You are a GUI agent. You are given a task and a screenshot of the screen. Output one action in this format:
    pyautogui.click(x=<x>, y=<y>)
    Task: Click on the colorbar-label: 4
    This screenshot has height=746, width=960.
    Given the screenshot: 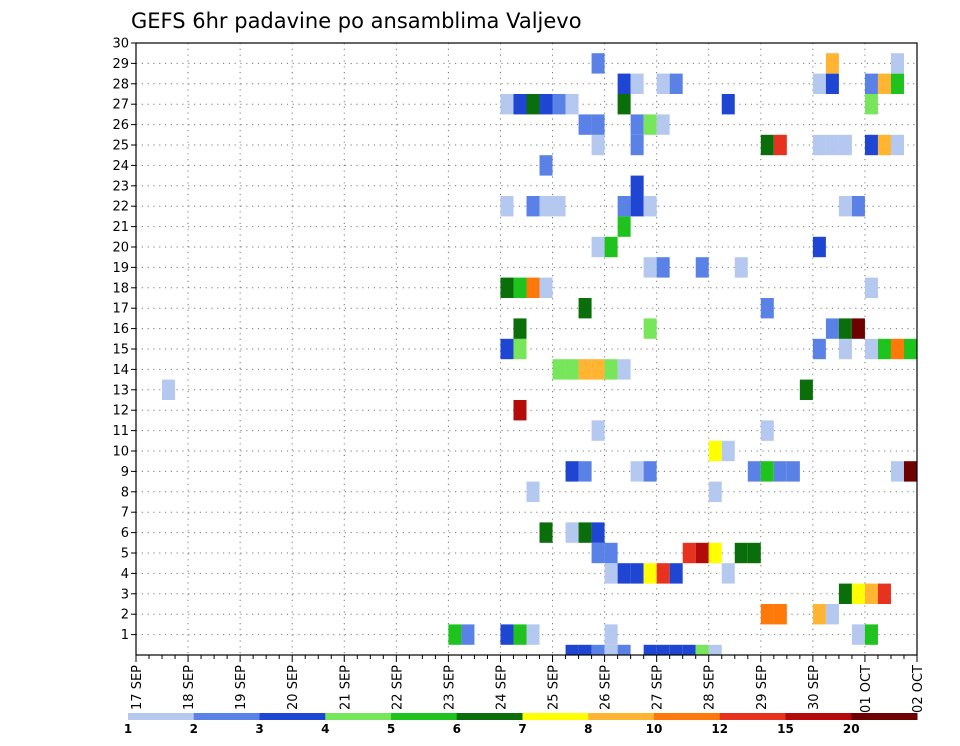 What is the action you would take?
    pyautogui.click(x=325, y=729)
    